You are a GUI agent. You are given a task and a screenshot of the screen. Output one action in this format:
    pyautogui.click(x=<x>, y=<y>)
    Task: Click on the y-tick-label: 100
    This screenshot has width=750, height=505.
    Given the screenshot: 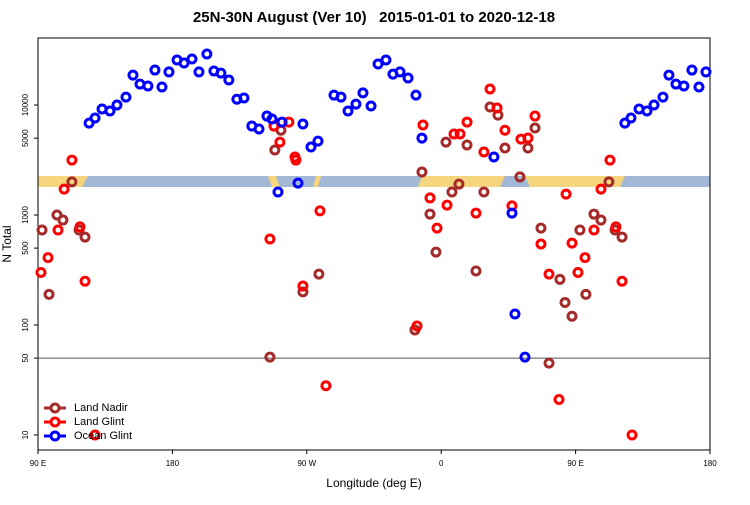 What is the action you would take?
    pyautogui.click(x=25, y=325)
    